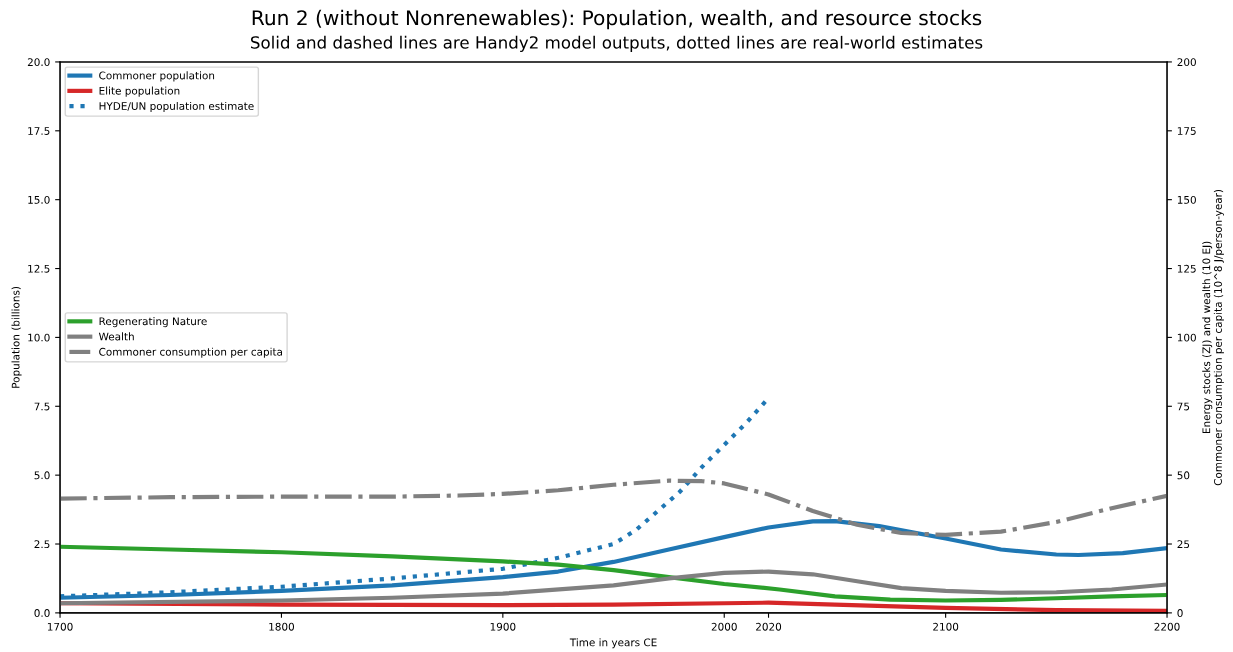  What do you see at coordinates (42, 475) in the screenshot?
I see `y-tick-label: 5.0` at bounding box center [42, 475].